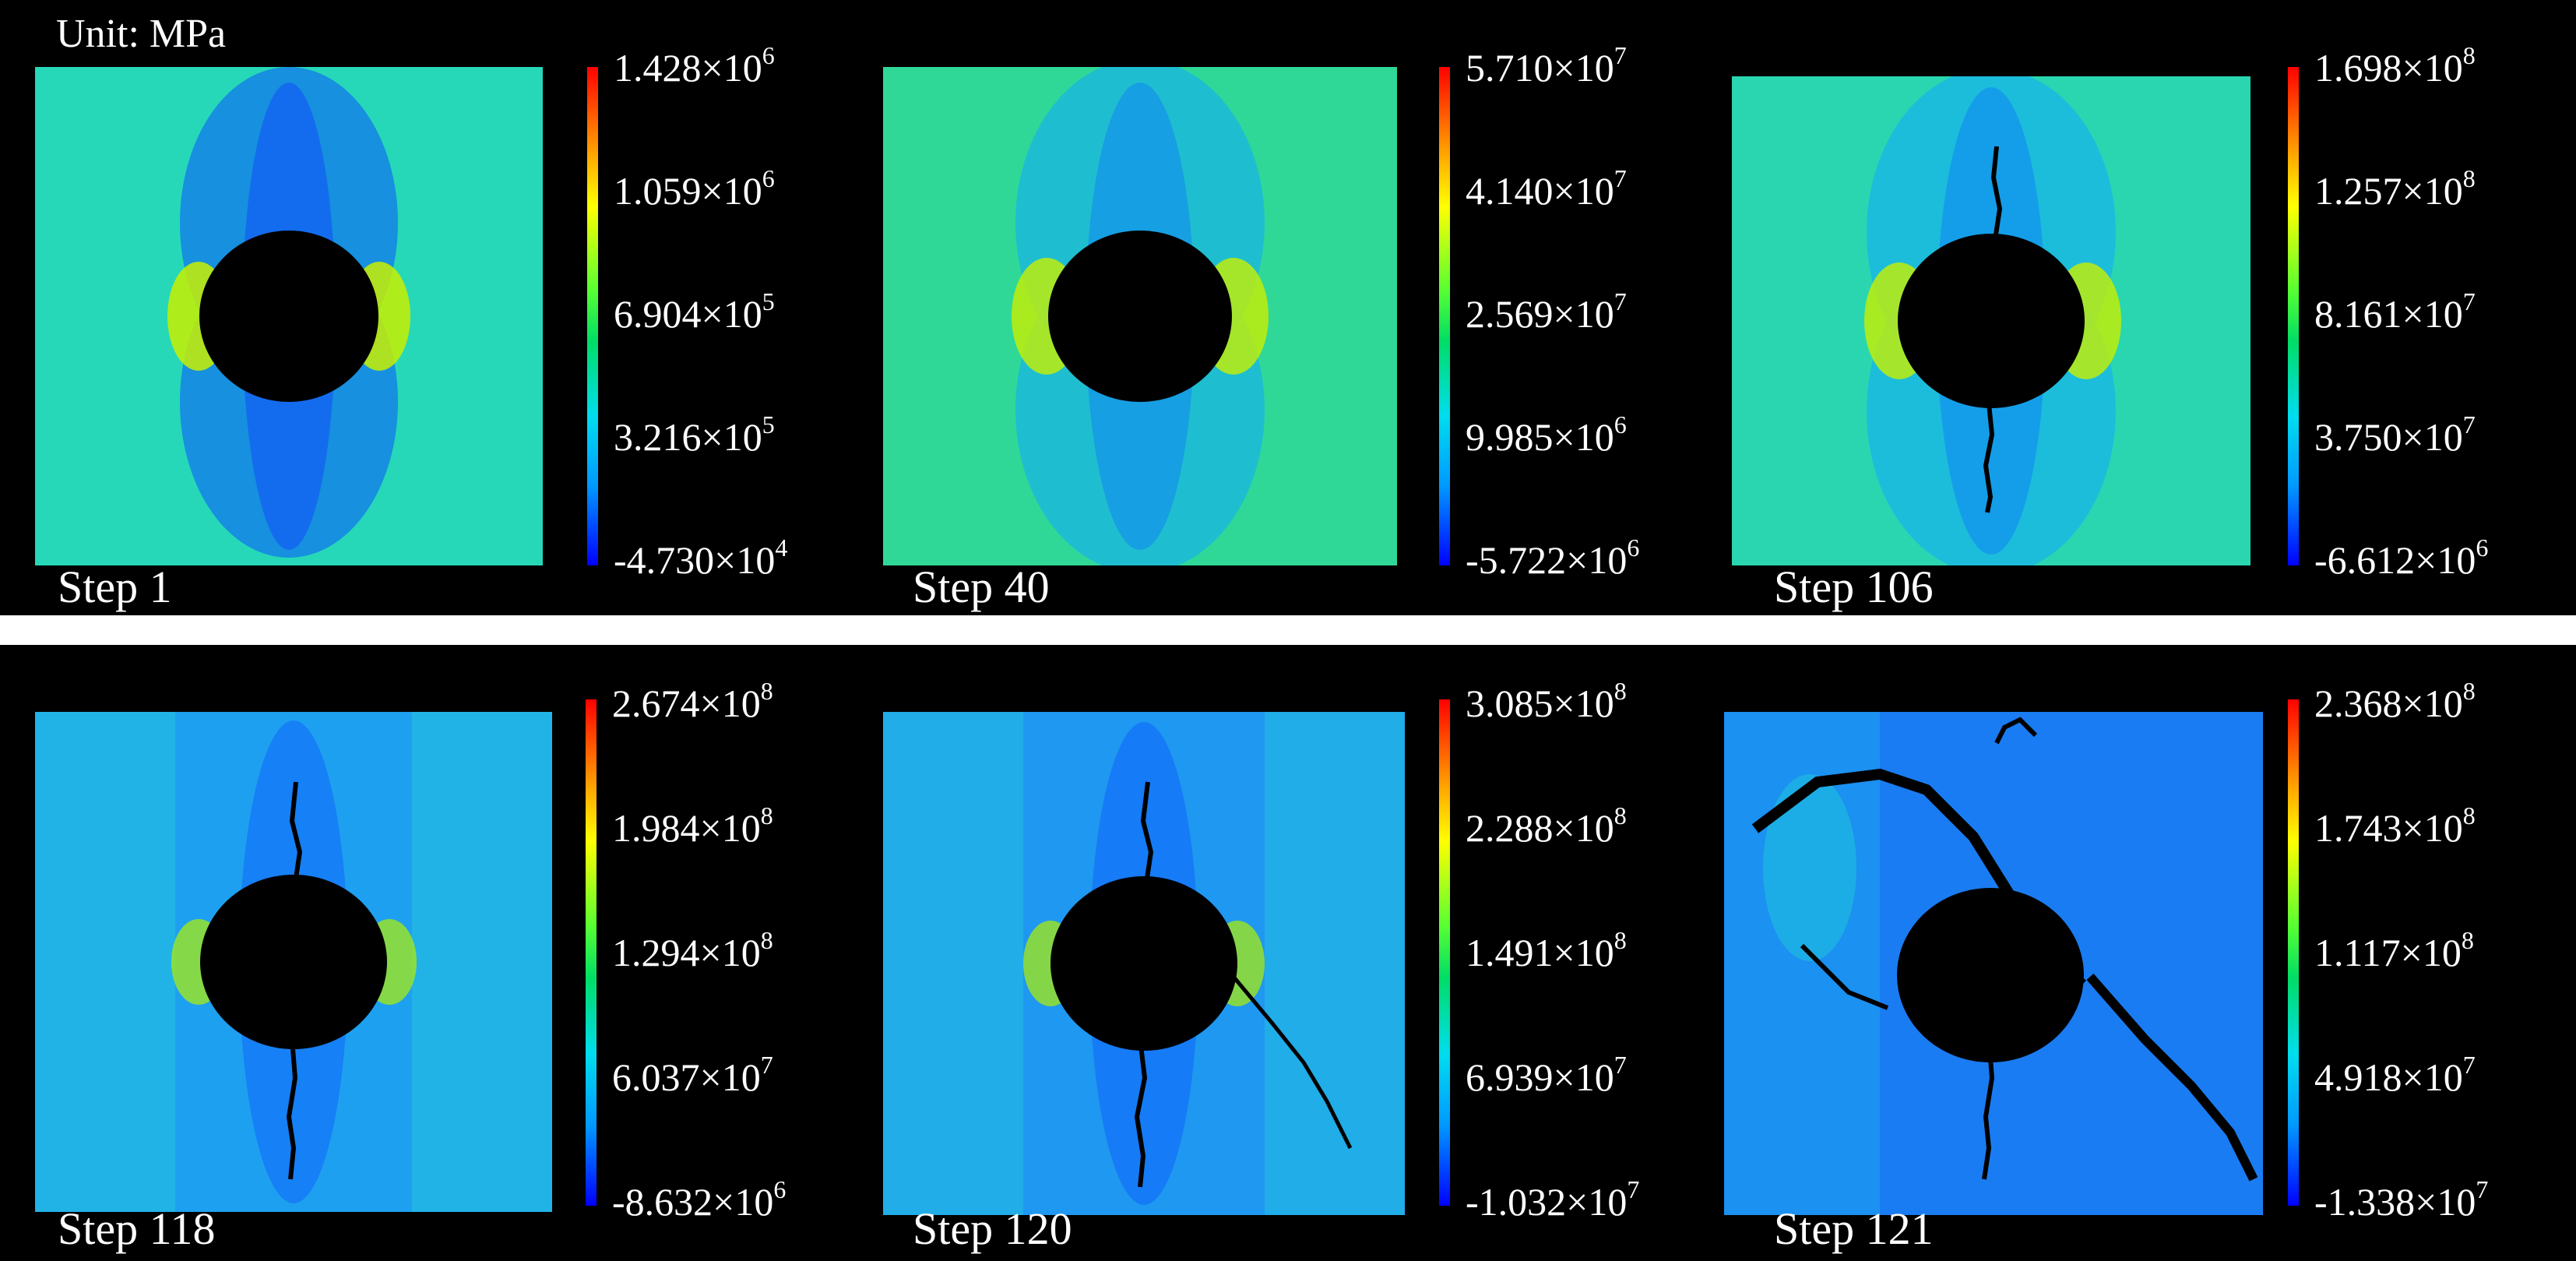  I want to click on tick-label: -8.632×10⁶, so click(699, 1200).